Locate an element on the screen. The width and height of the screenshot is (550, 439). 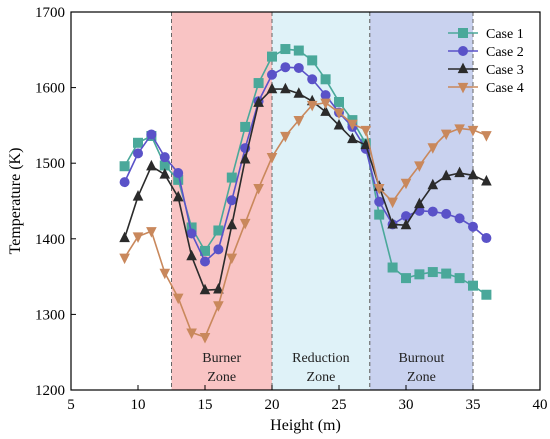
legend: Case 1 Case 2 Case 3 Case 4 is located at coordinates (486, 61).